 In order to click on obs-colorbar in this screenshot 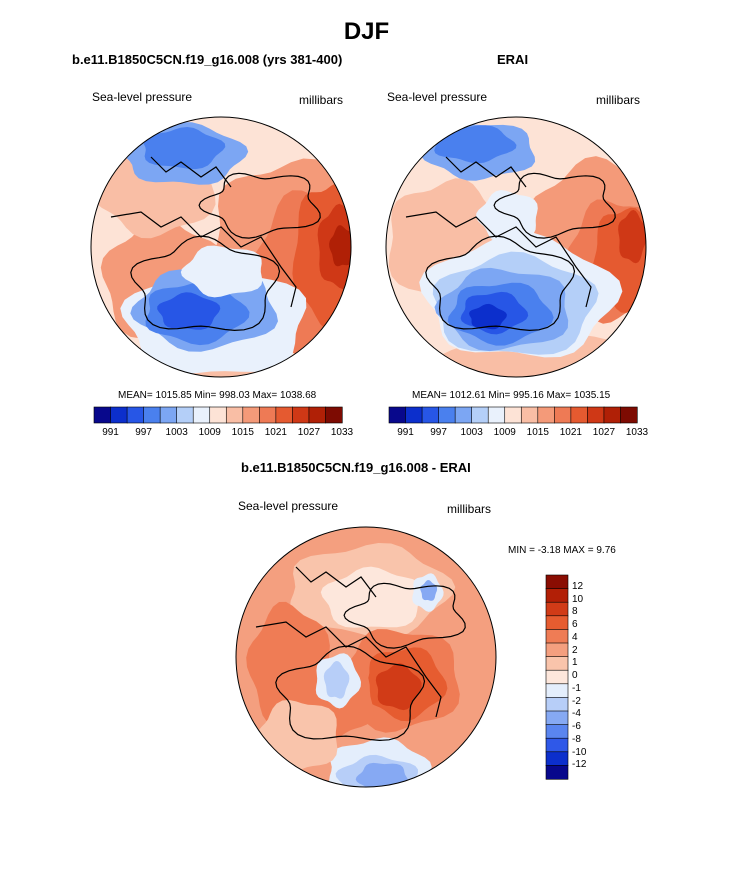, I will do `click(513, 415)`.